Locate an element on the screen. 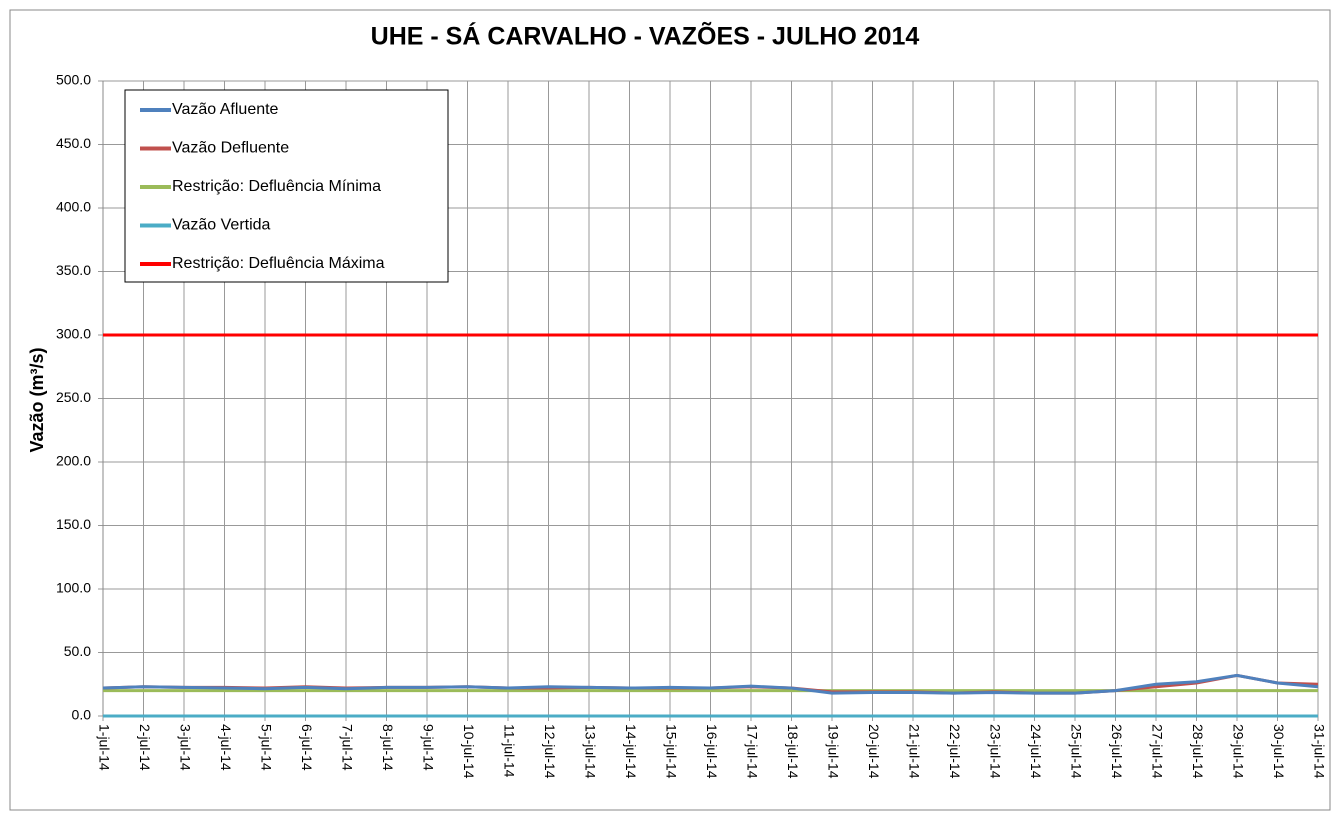  x-tick-label: 30-jul-14 is located at coordinates (1279, 751).